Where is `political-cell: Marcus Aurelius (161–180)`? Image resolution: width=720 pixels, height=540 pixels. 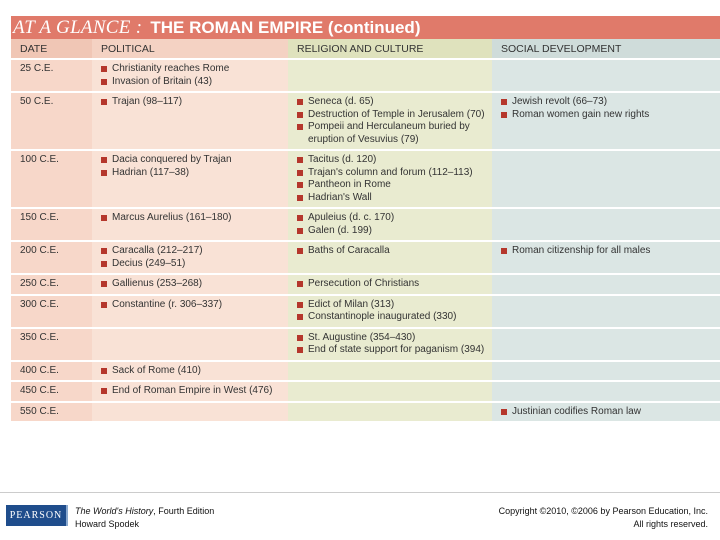
political-cell: Marcus Aurelius (161–180) is located at coordinates (190, 224).